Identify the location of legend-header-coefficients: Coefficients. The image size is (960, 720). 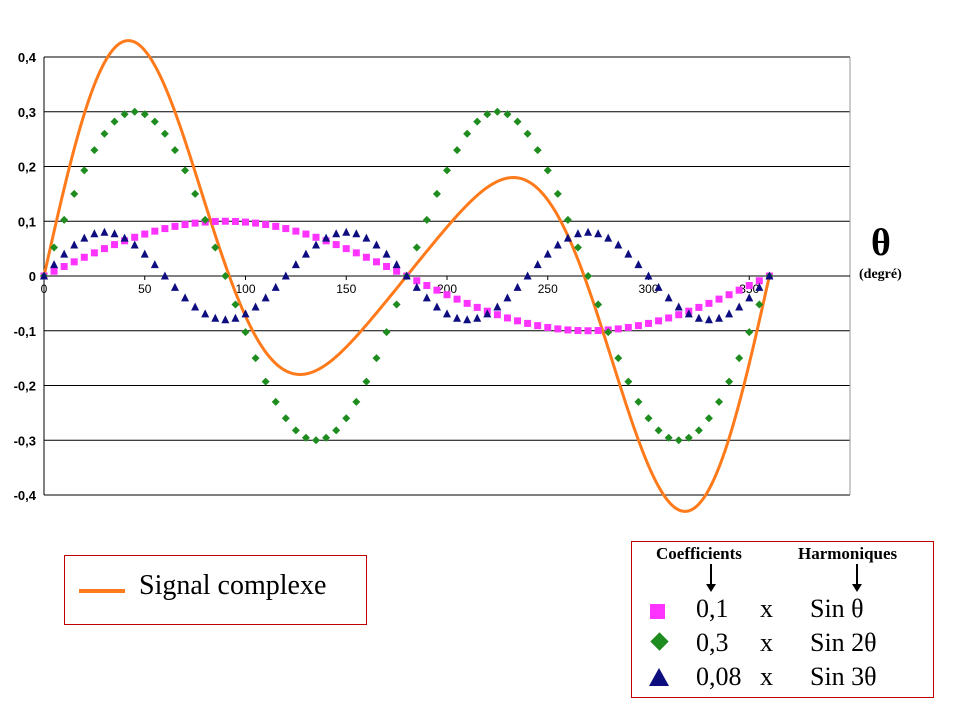
(699, 553).